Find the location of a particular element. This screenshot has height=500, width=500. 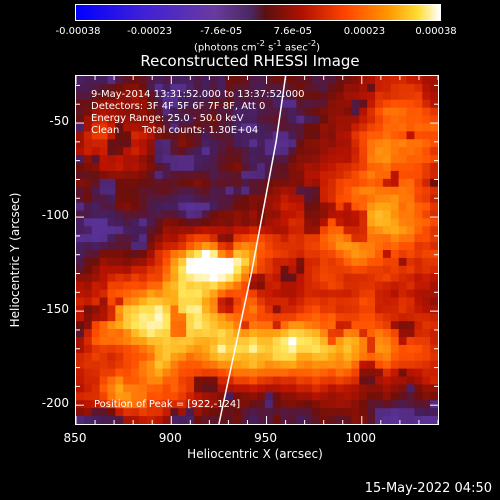

annotation-detectors: Detectors: 3F 4F 5F 6F 7F 8F, Att 0 is located at coordinates (178, 106).